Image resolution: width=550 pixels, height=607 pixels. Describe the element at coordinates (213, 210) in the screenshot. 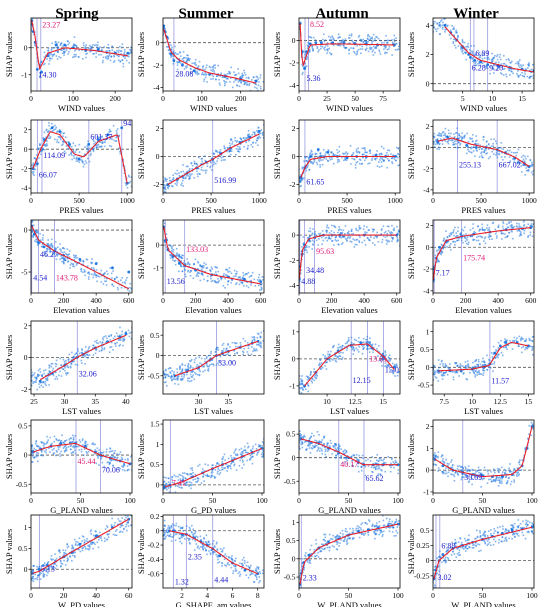

I see `x-axis-label: PRES values` at that location.